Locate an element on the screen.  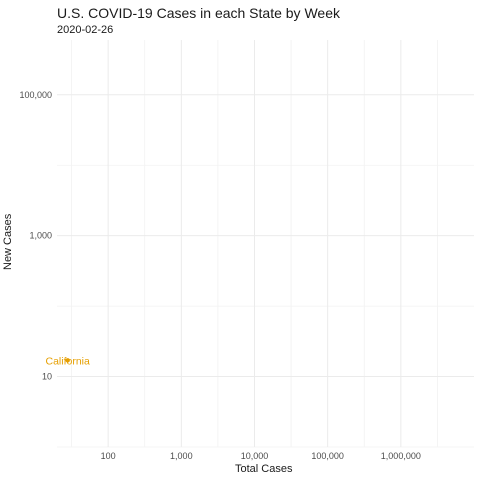
data-points: California is located at coordinates (68, 361).